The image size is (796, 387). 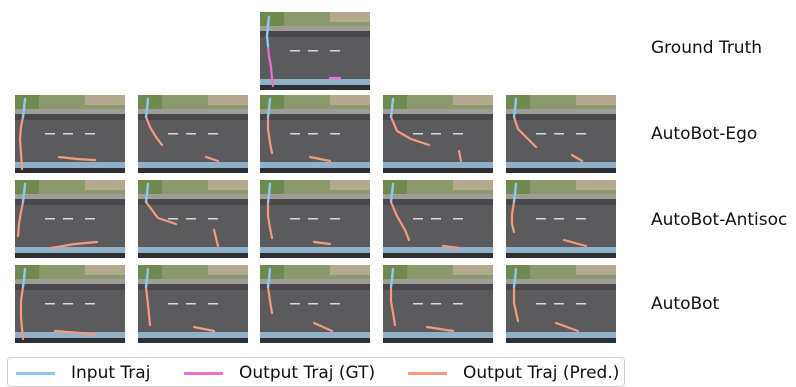 What do you see at coordinates (704, 134) in the screenshot?
I see `row-label-autobot-ego: AutoBot-Ego` at bounding box center [704, 134].